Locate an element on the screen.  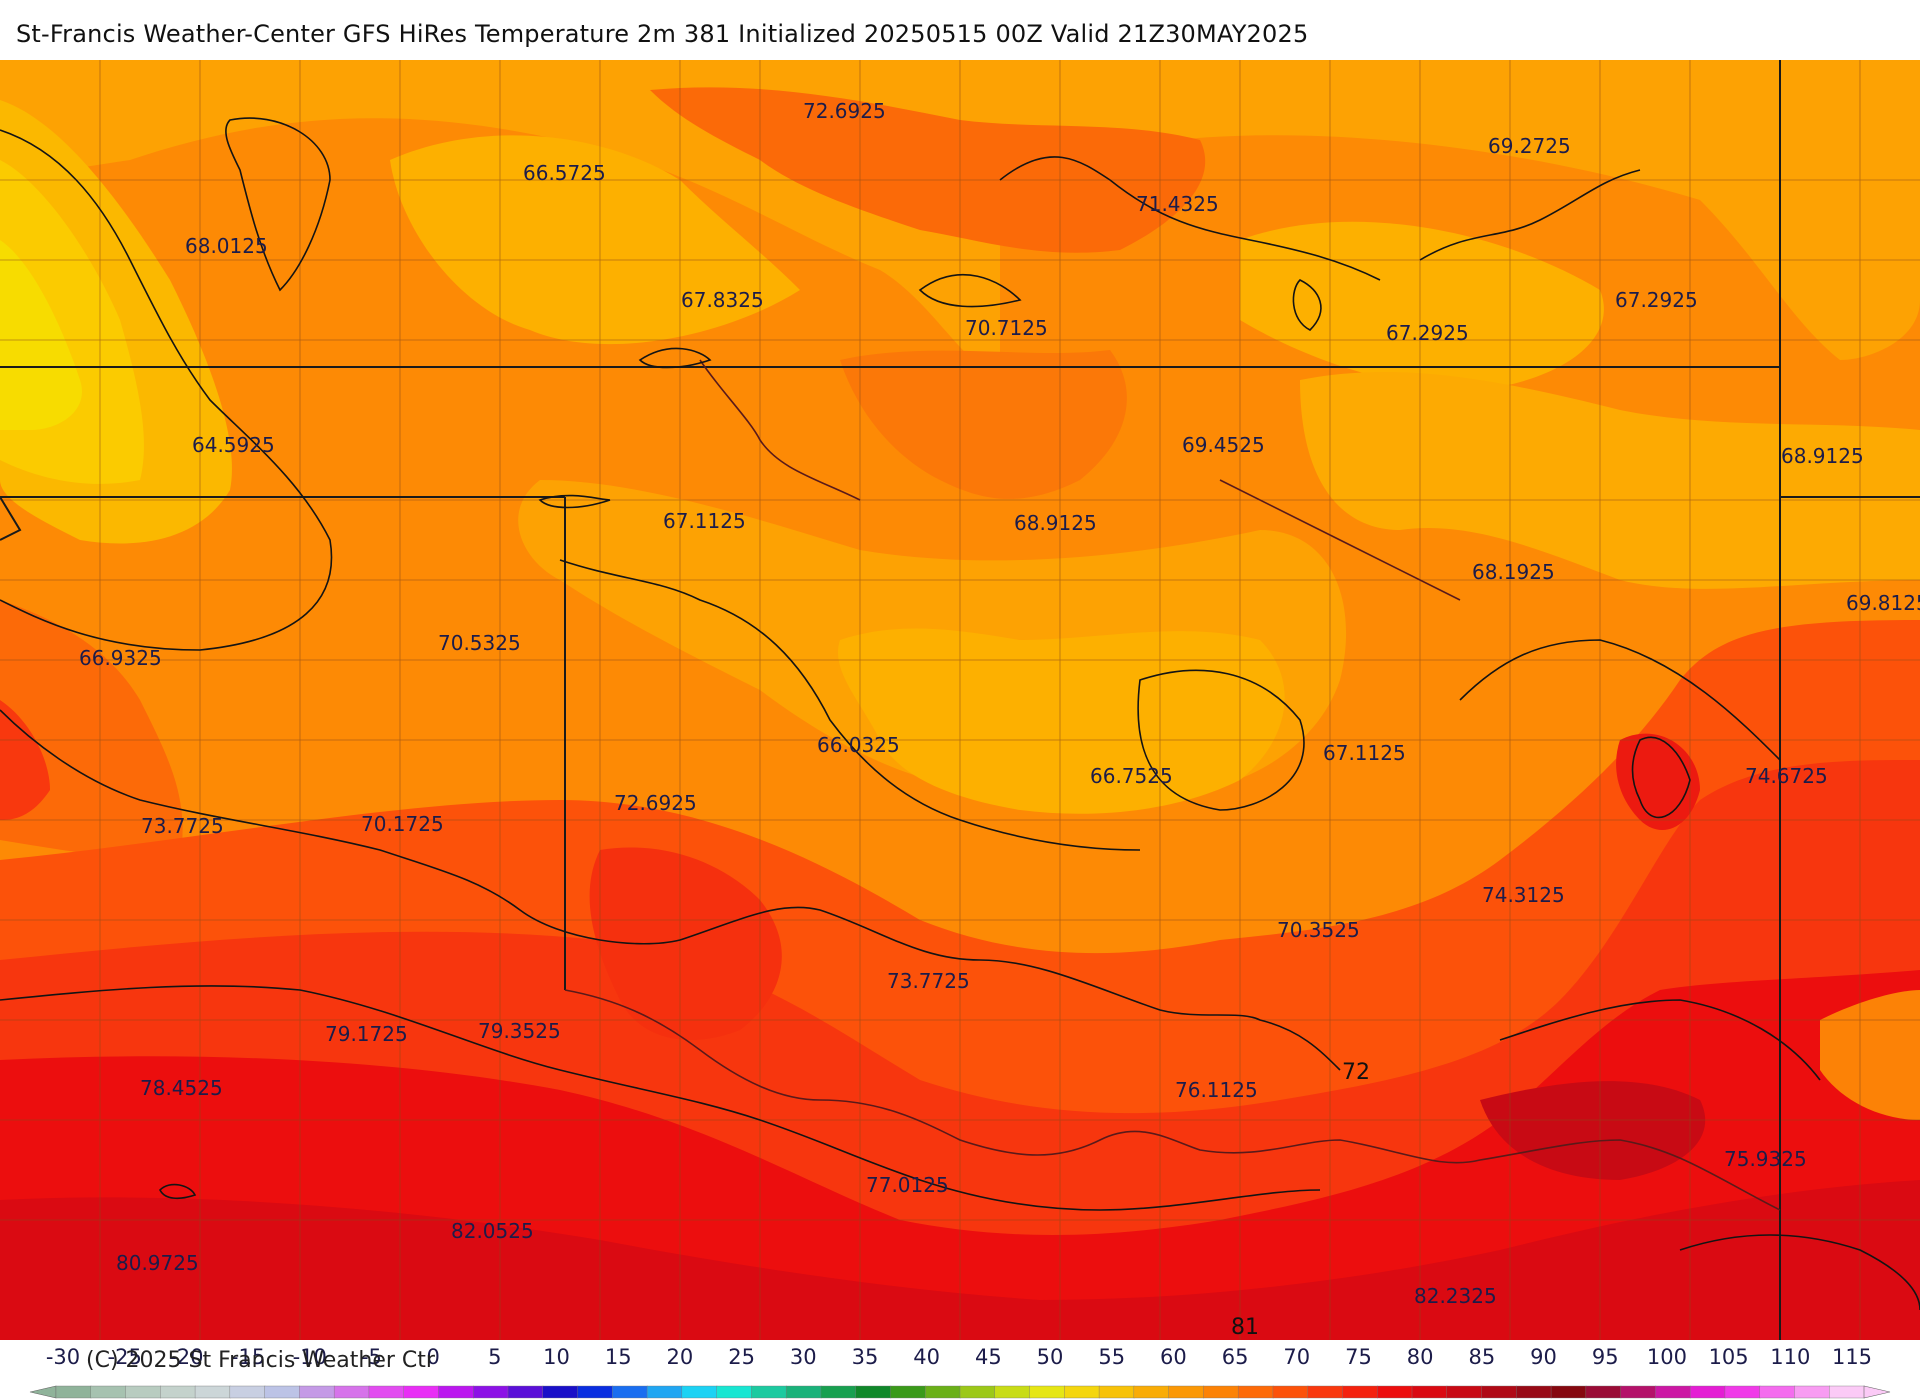
colorbar-tick: 30 is located at coordinates (803, 1357).